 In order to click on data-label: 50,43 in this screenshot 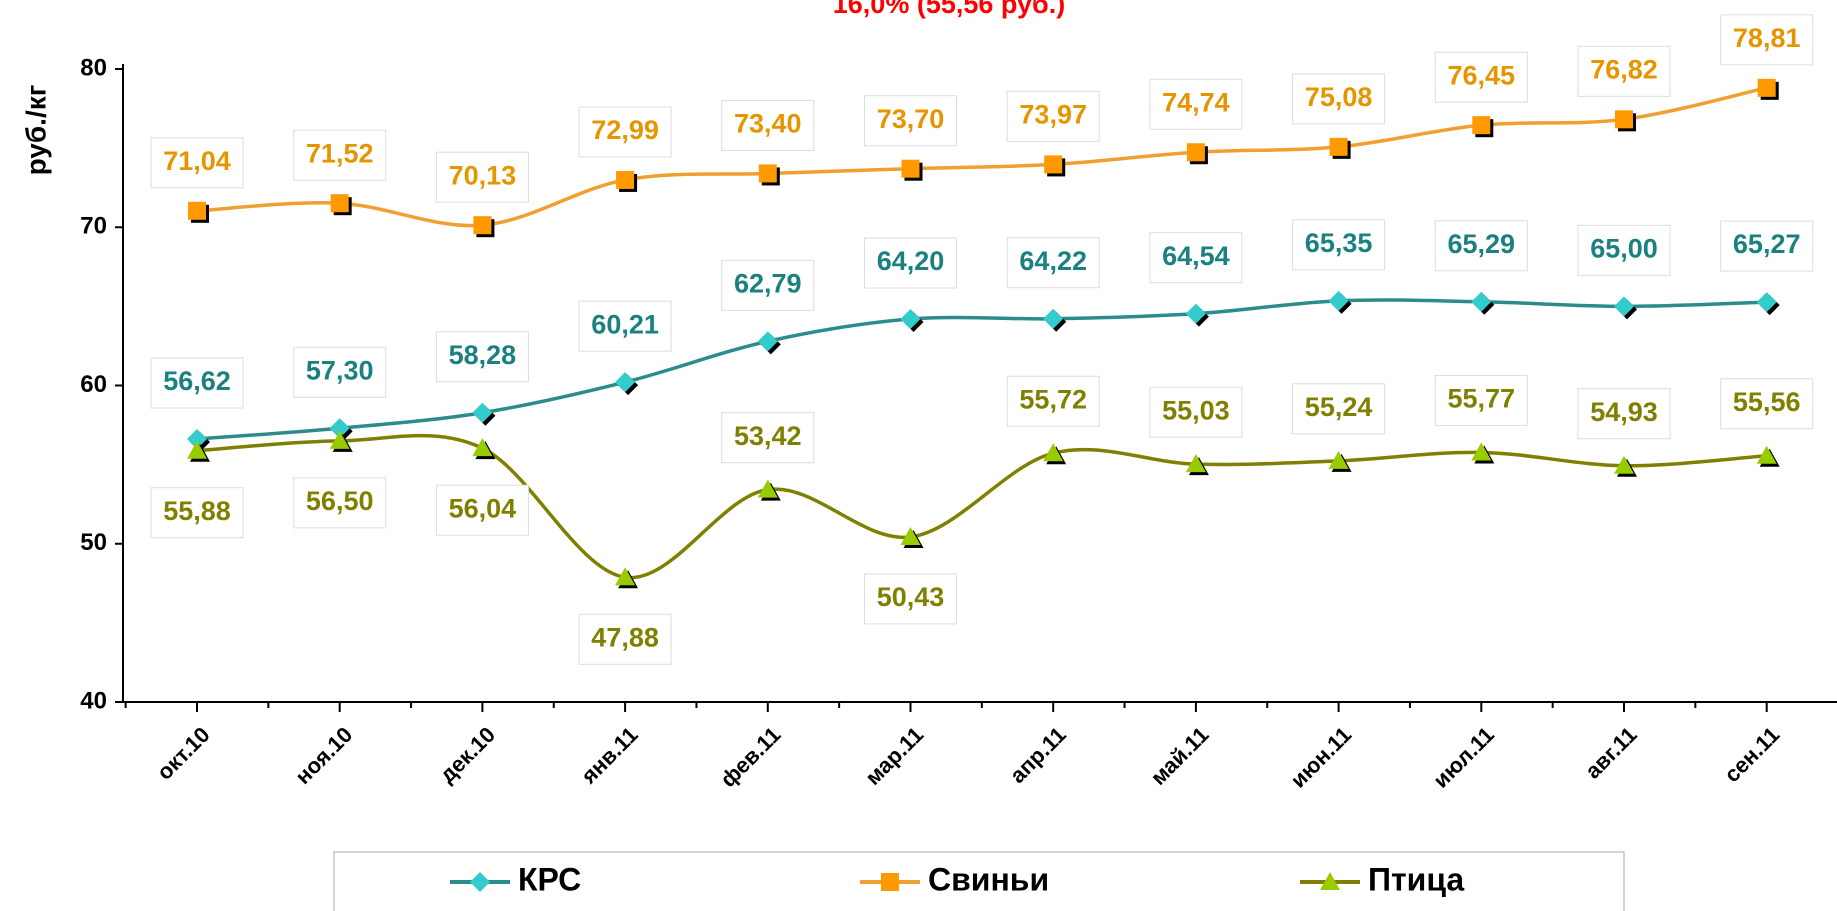, I will do `click(911, 597)`.